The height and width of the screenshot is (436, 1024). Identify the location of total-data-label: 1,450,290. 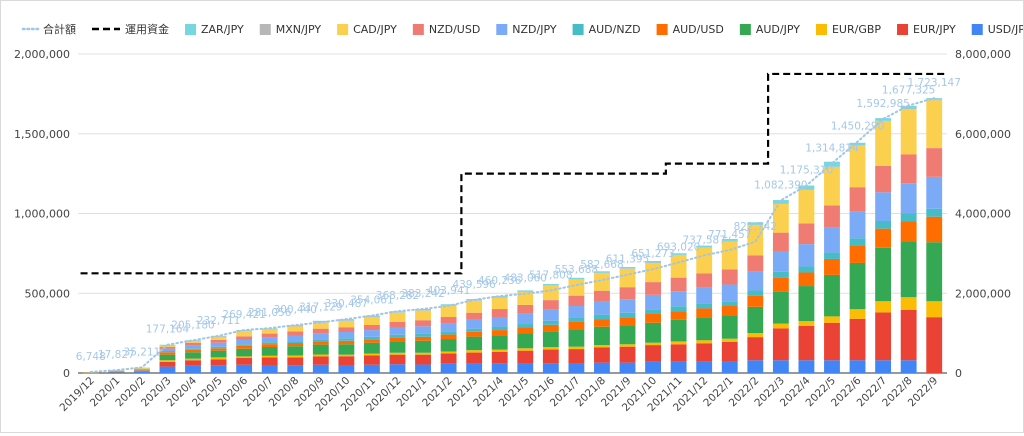
(857, 127).